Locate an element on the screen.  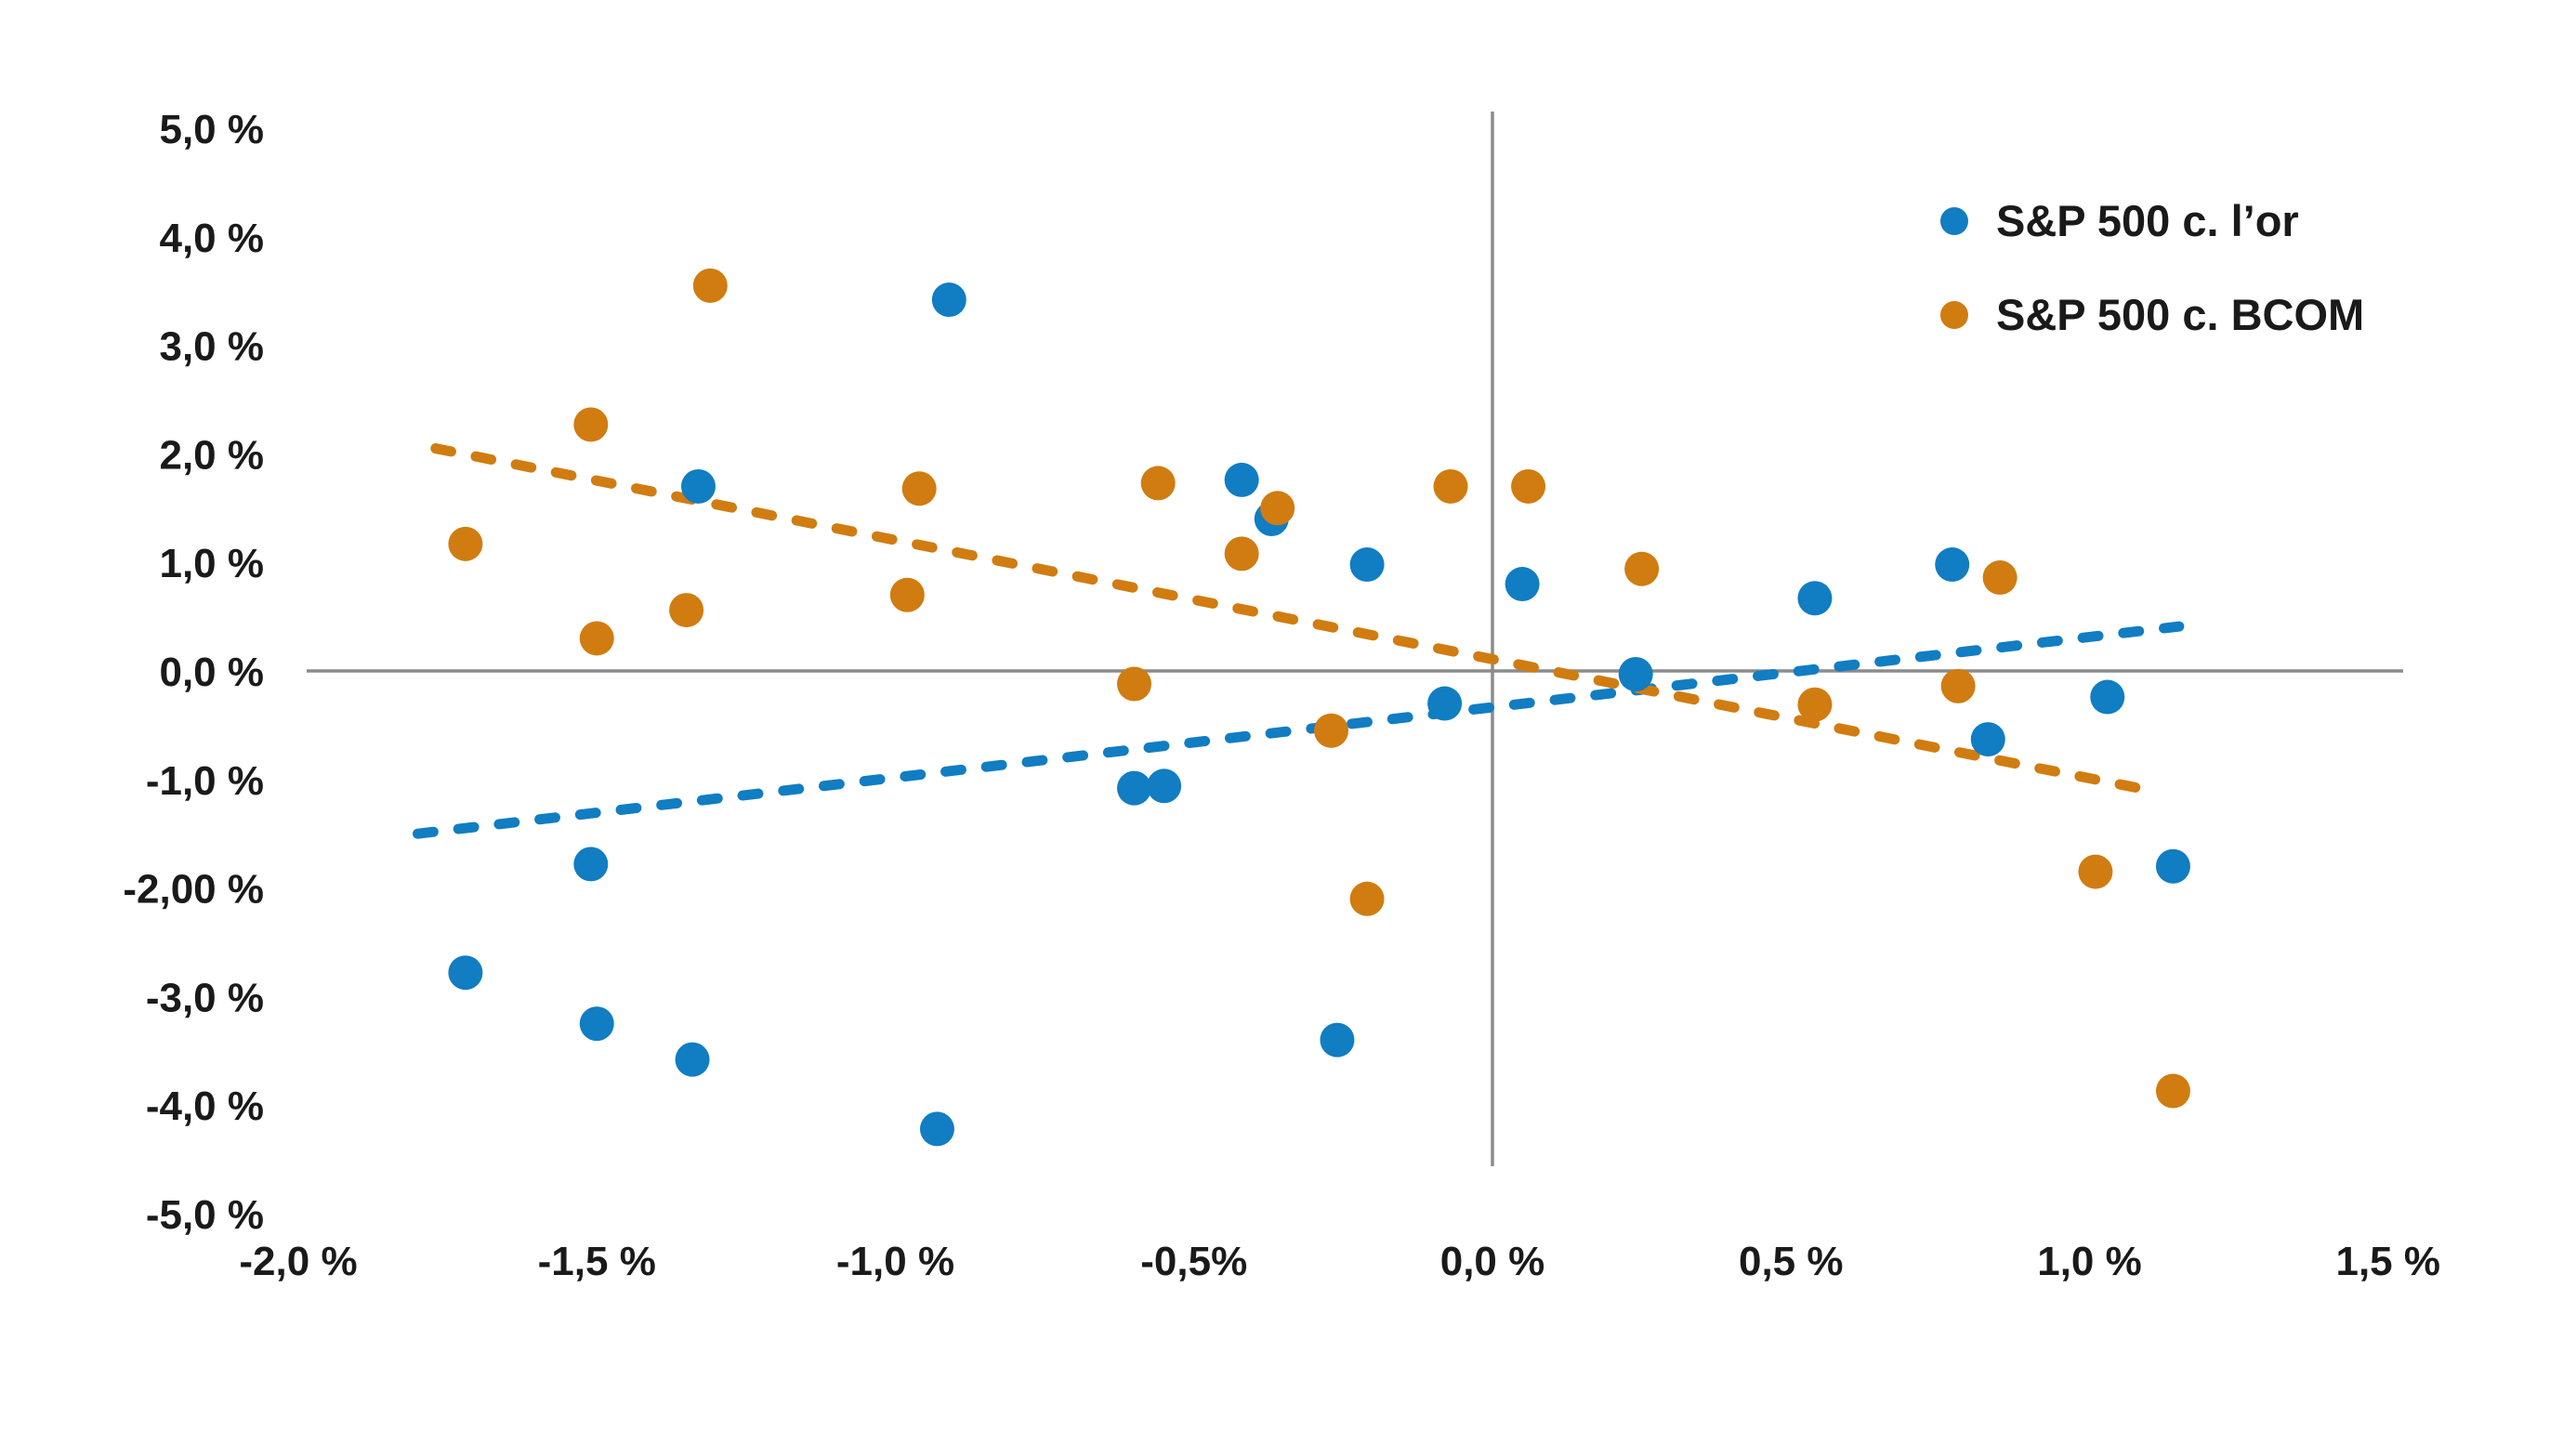
y-tick-label: 4,0 % is located at coordinates (211, 239).